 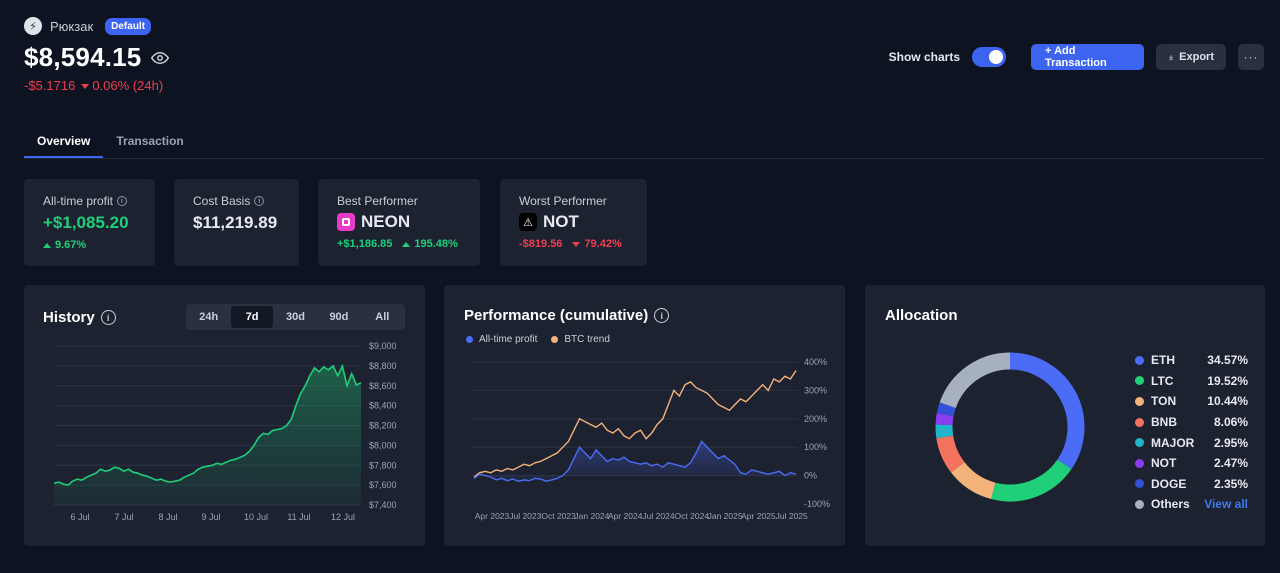 I want to click on x-tick-label: Jan 2024, so click(x=591, y=516).